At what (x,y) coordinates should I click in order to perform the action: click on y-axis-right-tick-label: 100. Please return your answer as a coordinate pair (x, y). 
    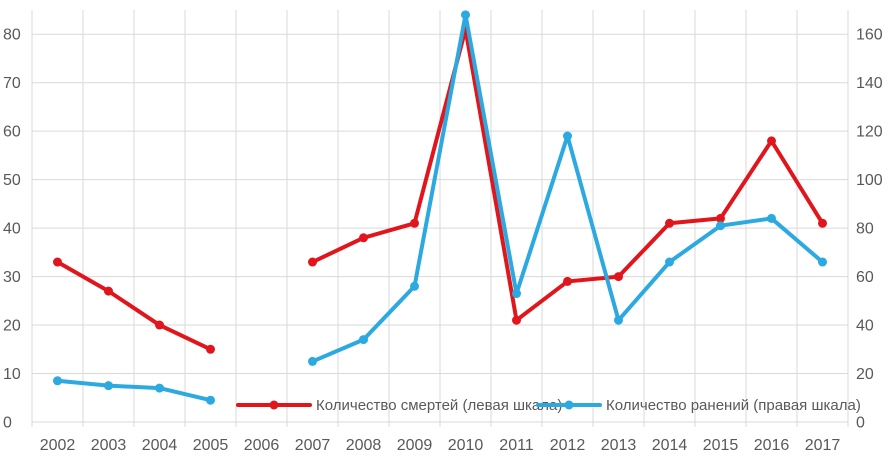
    Looking at the image, I should click on (869, 180).